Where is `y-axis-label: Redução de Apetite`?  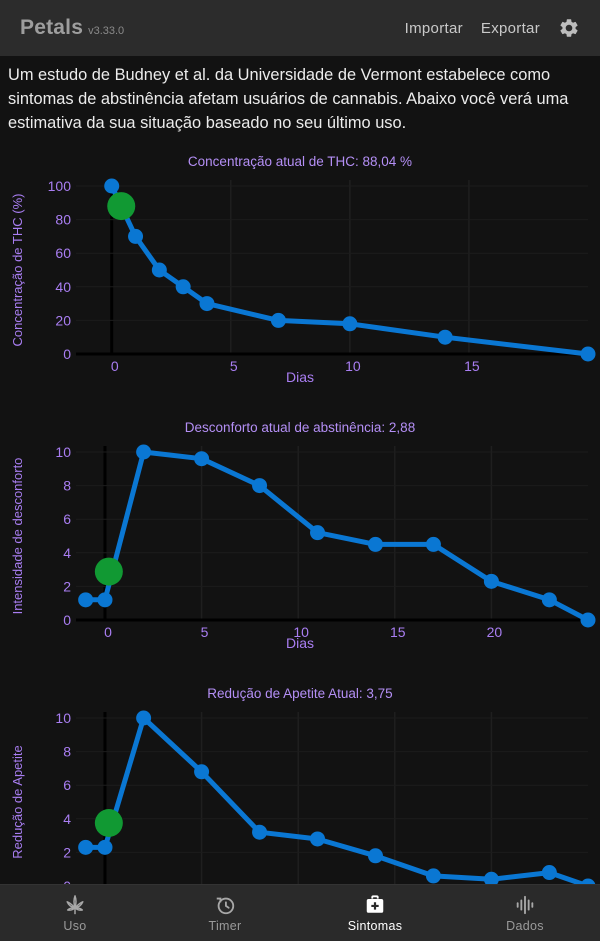
y-axis-label: Redução de Apetite is located at coordinates (17, 801).